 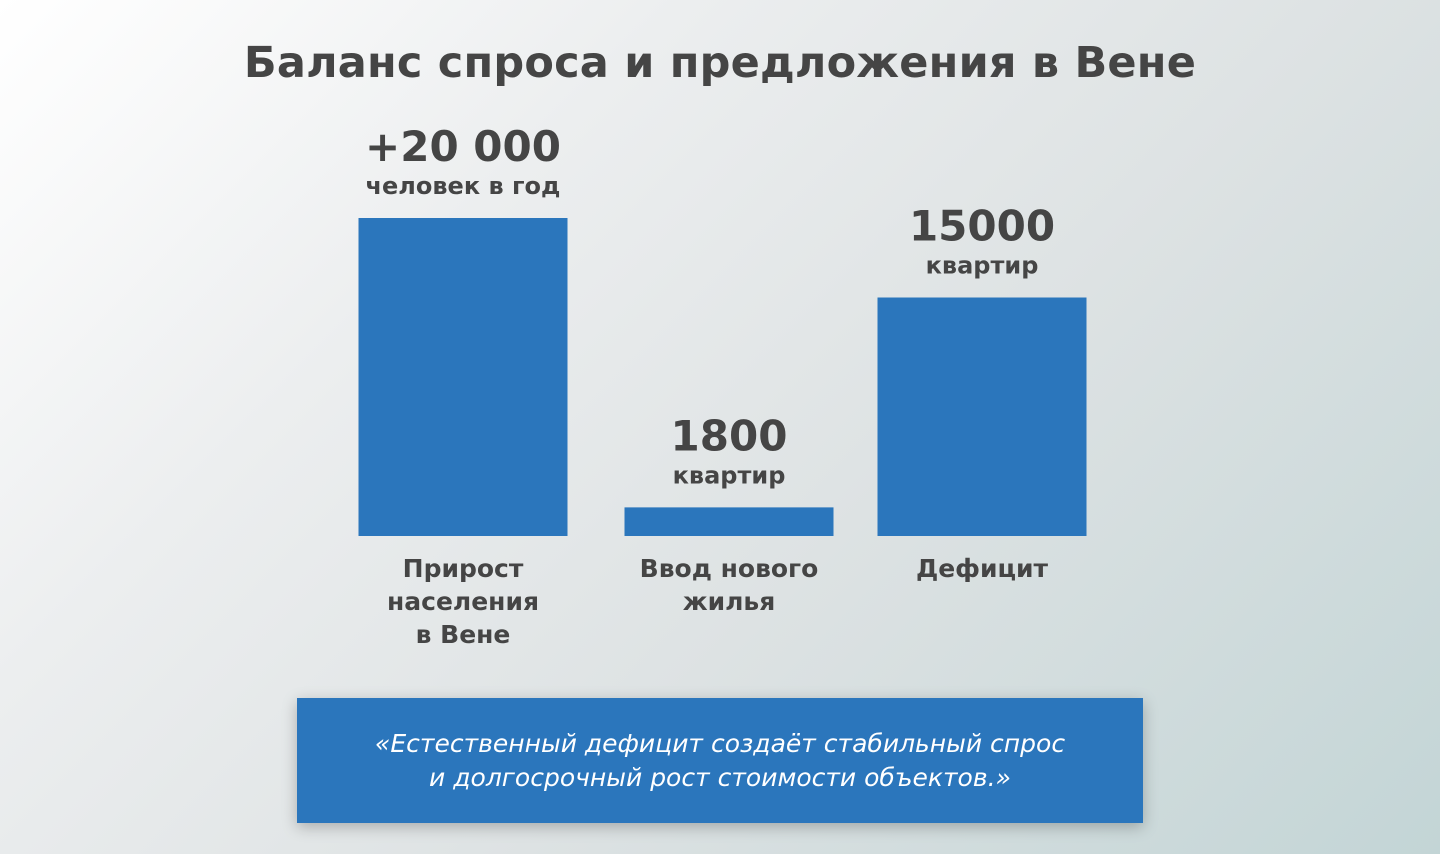 What do you see at coordinates (982, 568) in the screenshot?
I see `category-label: Дефицит` at bounding box center [982, 568].